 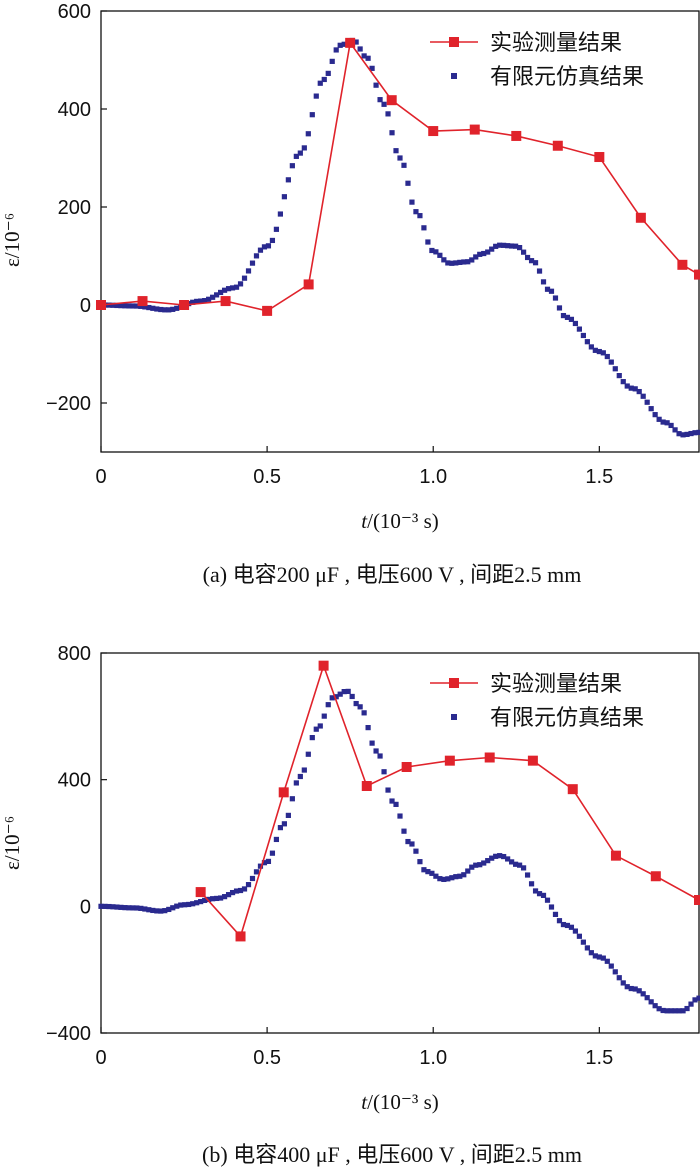 I want to click on x-axis-label-b: t/(10⁻³ s), so click(x=399, y=1102).